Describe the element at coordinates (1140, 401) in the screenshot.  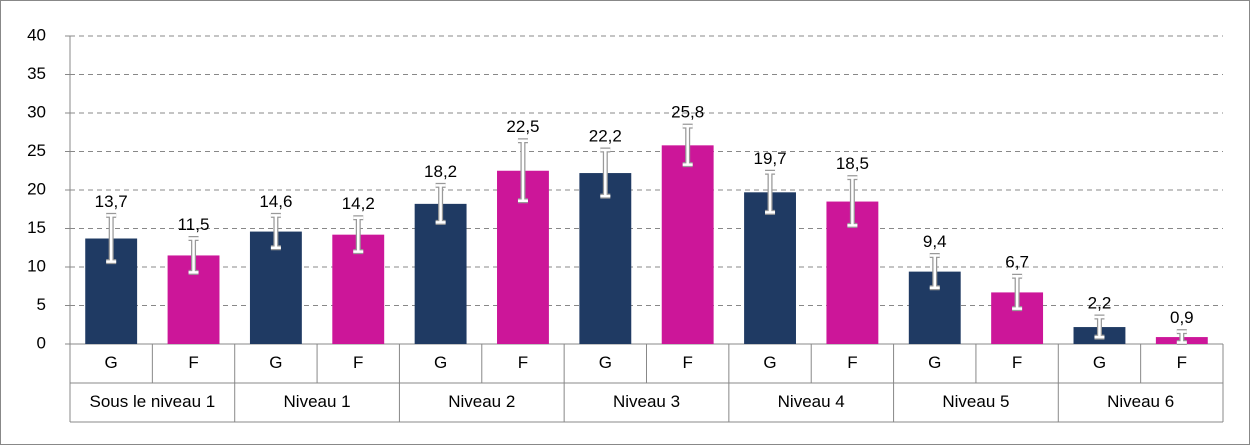
I see `group-label: Niveau 6` at that location.